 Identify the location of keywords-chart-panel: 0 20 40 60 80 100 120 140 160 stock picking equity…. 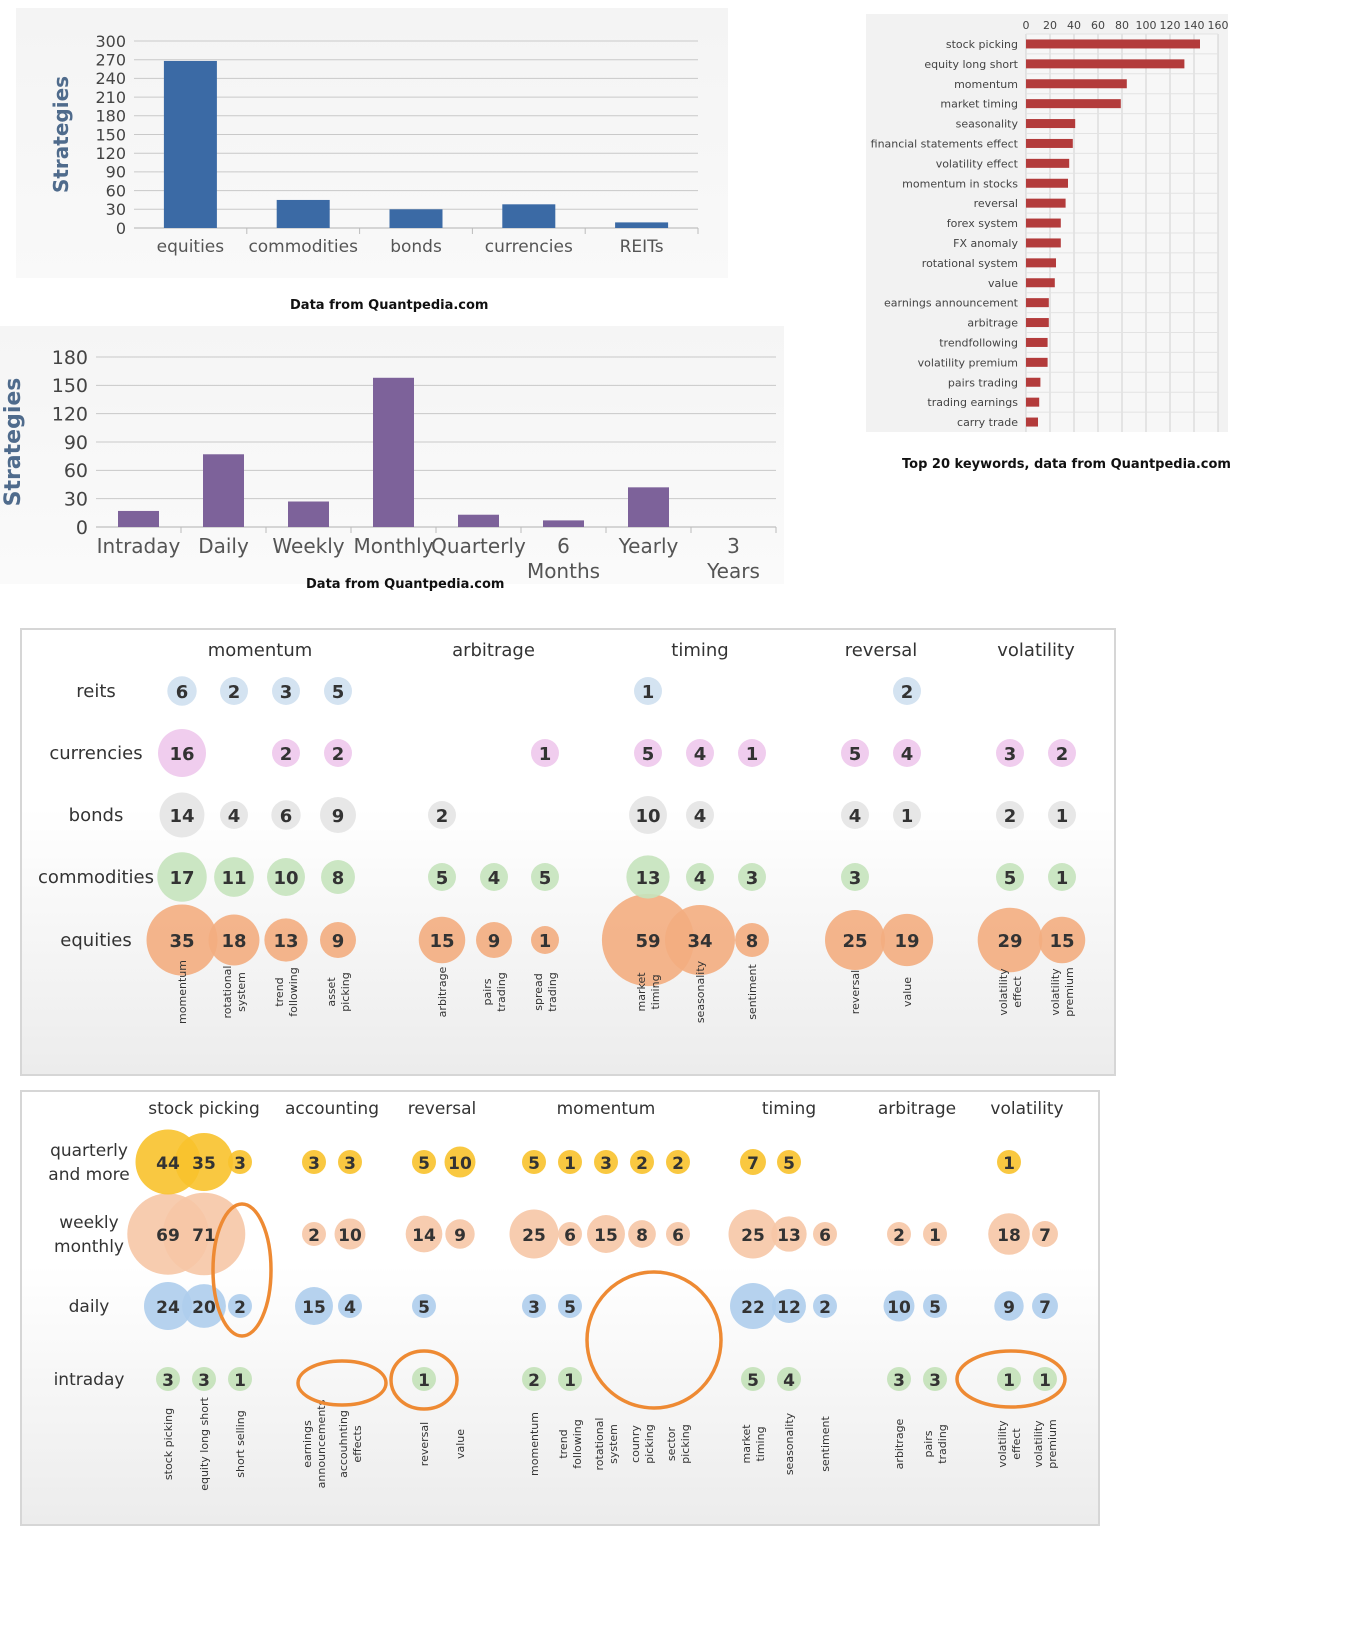
(1047, 223).